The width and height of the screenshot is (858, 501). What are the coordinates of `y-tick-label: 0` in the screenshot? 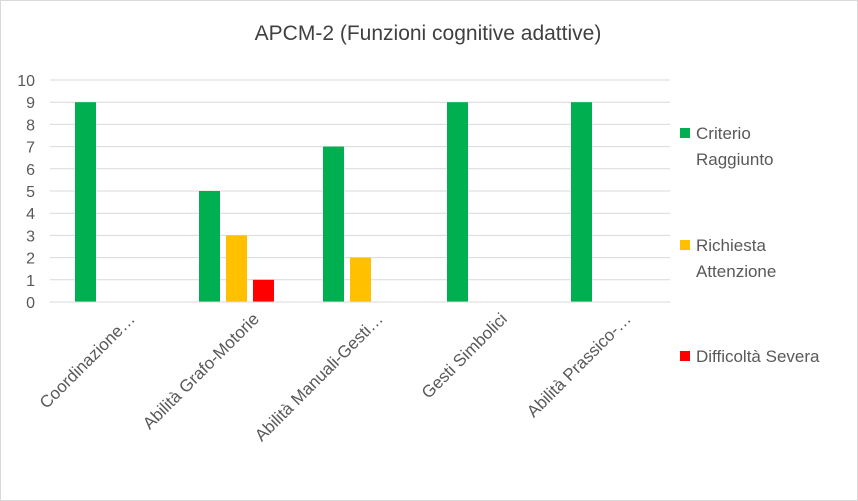 It's located at (30, 303).